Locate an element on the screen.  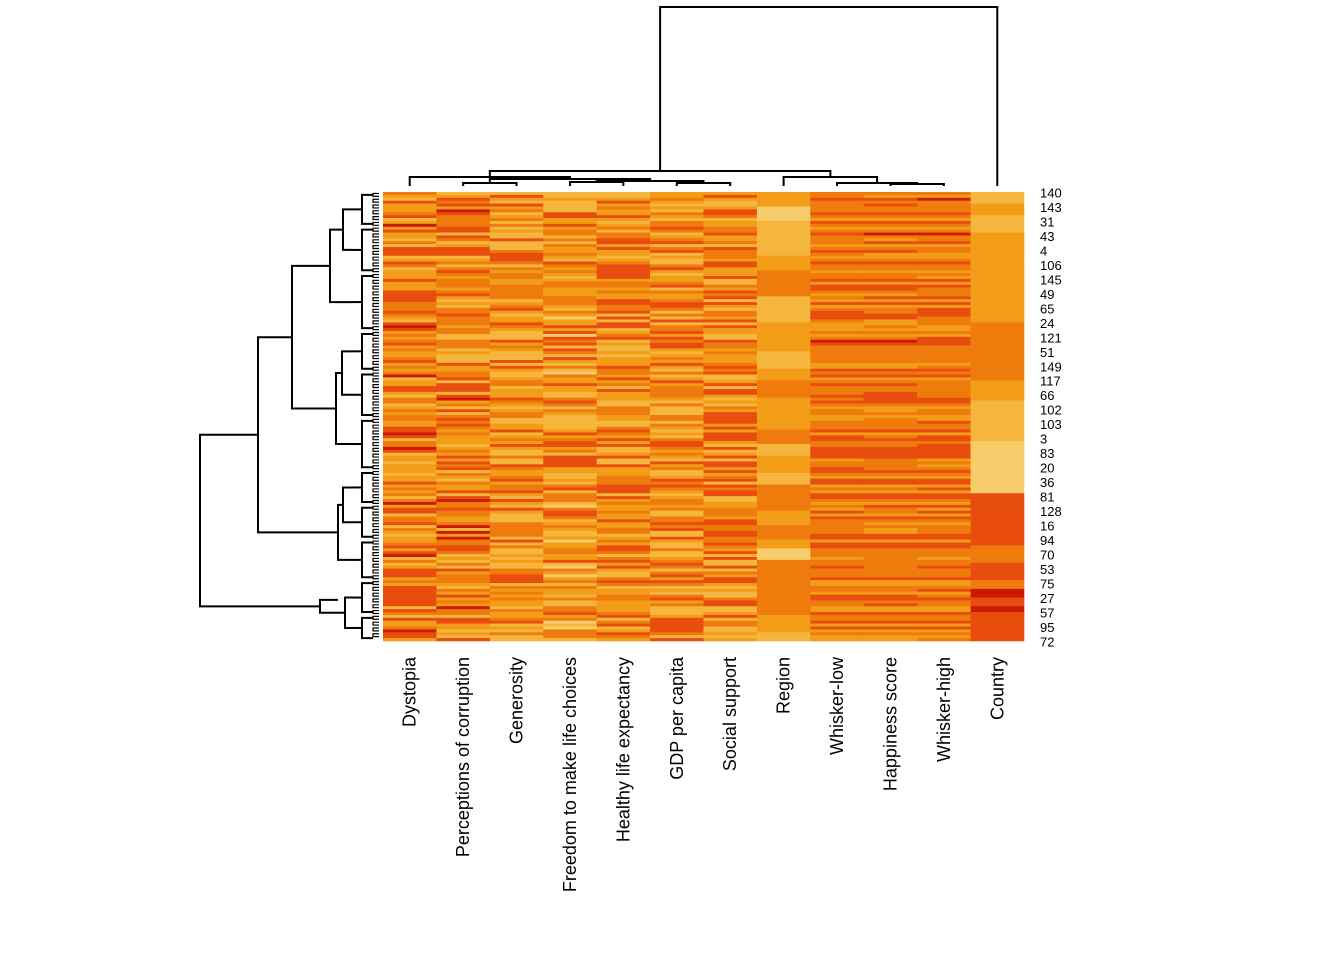
row-label: 83 is located at coordinates (1047, 453).